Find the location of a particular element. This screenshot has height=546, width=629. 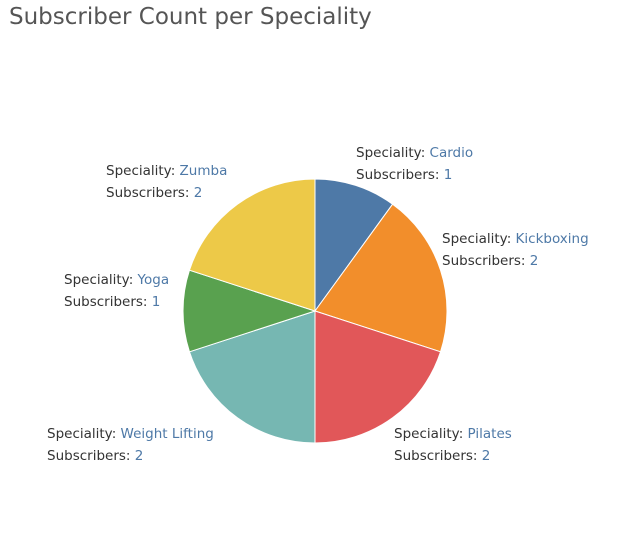

slice-label-category-zumba: Speciality: Zumba is located at coordinates (166, 171).